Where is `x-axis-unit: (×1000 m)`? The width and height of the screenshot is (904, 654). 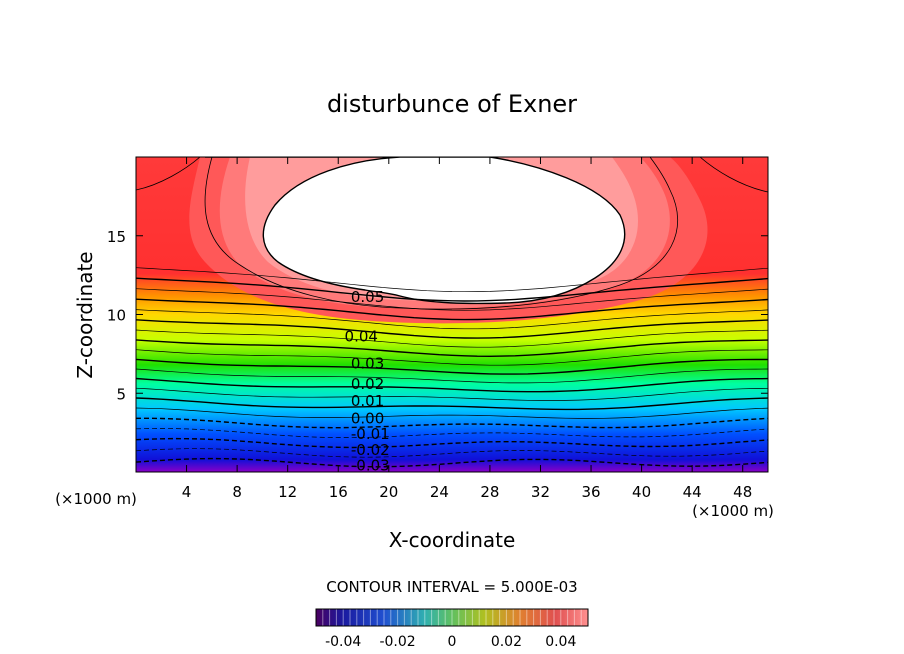
x-axis-unit: (×1000 m) is located at coordinates (733, 511).